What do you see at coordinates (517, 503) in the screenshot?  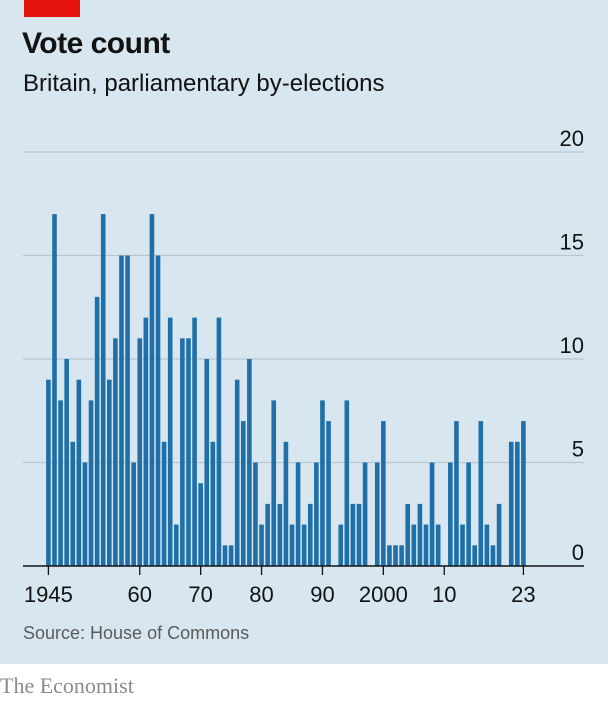 I see `bar-2022` at bounding box center [517, 503].